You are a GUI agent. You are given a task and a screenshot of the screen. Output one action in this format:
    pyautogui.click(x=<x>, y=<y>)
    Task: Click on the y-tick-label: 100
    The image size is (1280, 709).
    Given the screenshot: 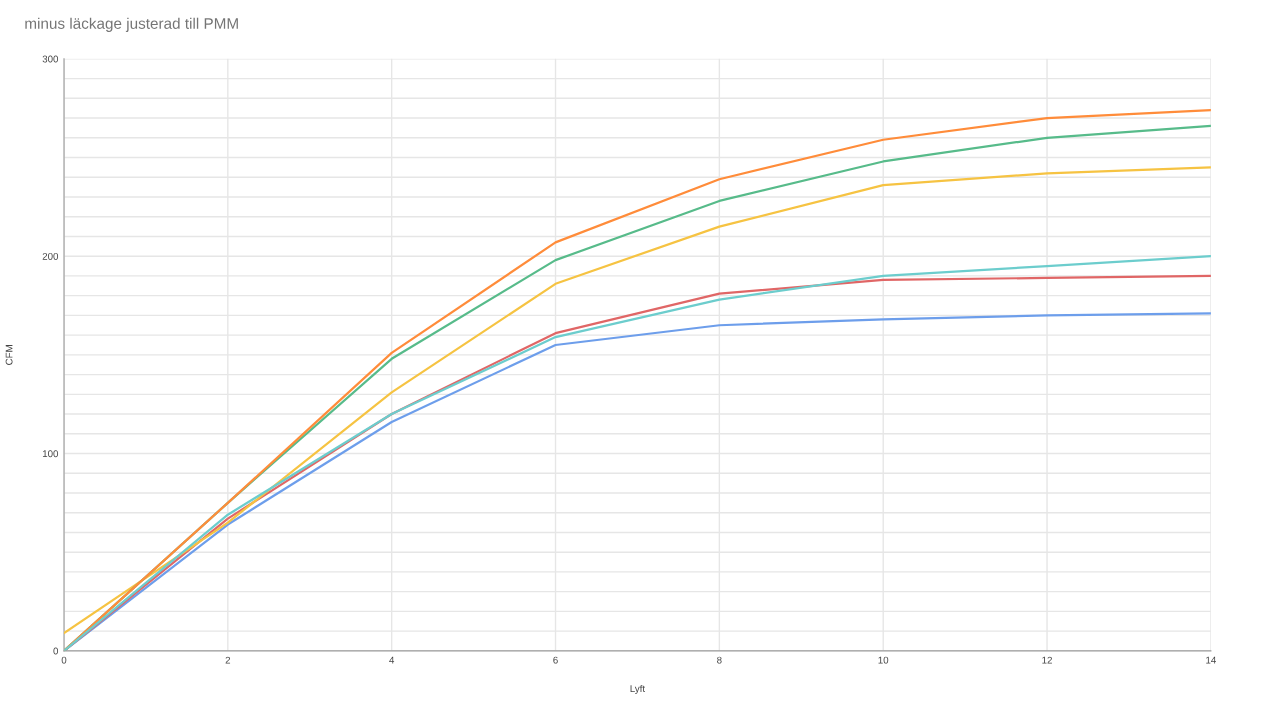 What is the action you would take?
    pyautogui.click(x=50, y=454)
    